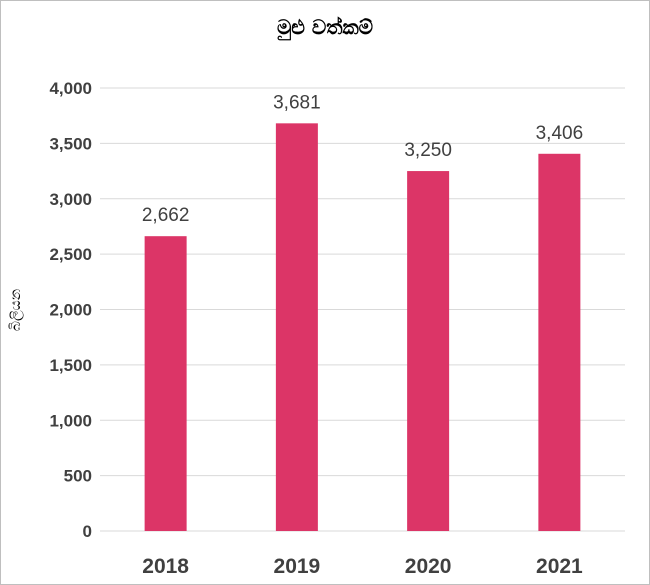 This screenshot has height=585, width=650. Describe the element at coordinates (559, 342) in the screenshot. I see `bar-2021` at that location.